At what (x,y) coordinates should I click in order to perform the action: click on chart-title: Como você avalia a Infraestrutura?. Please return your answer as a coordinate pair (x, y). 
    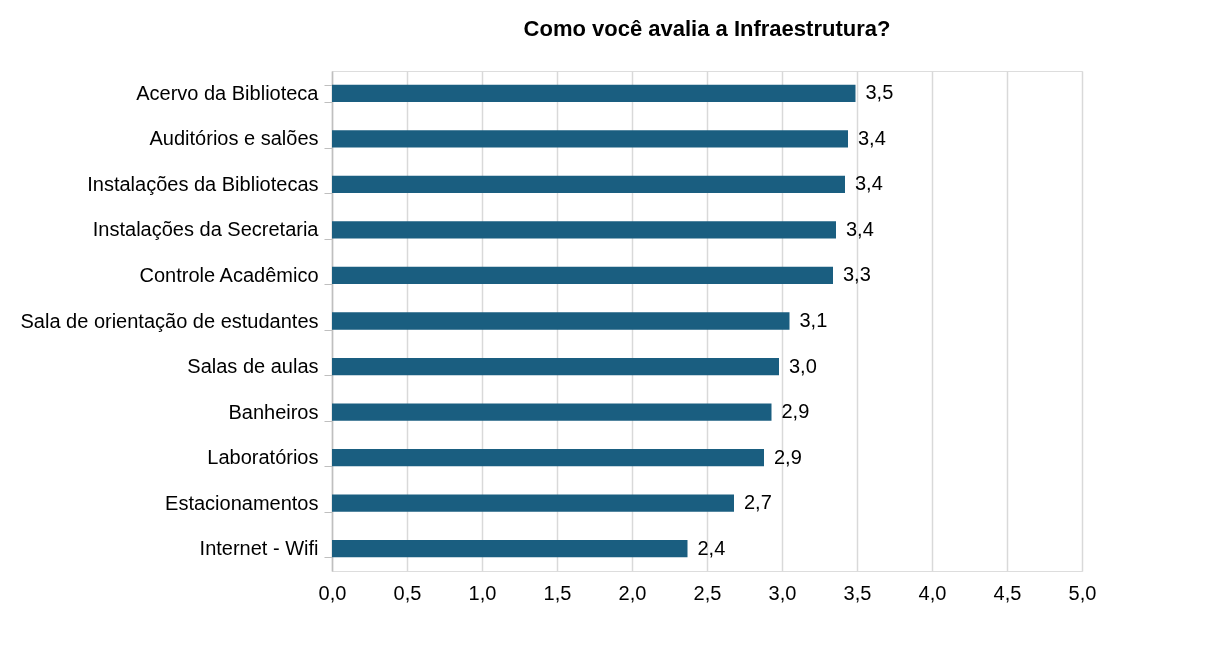
    Looking at the image, I should click on (707, 28).